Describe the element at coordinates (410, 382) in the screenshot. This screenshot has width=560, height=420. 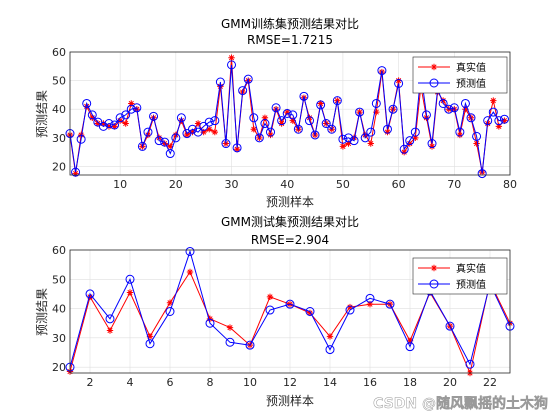
I see `test-x-tick-label: 18` at that location.